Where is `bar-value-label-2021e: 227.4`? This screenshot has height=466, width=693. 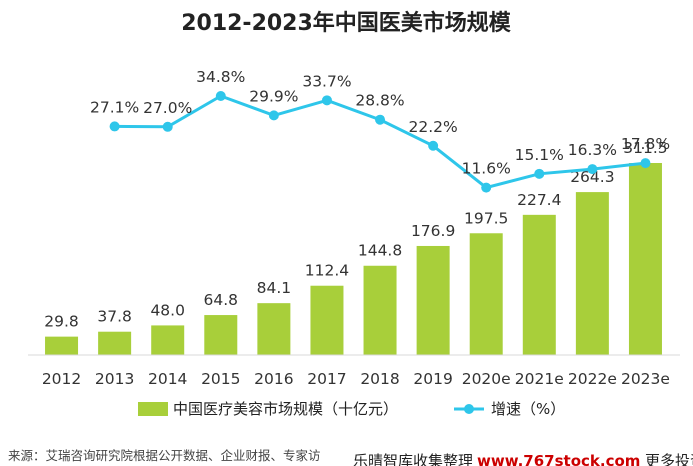
bar-value-label-2021e: 227.4 is located at coordinates (539, 200).